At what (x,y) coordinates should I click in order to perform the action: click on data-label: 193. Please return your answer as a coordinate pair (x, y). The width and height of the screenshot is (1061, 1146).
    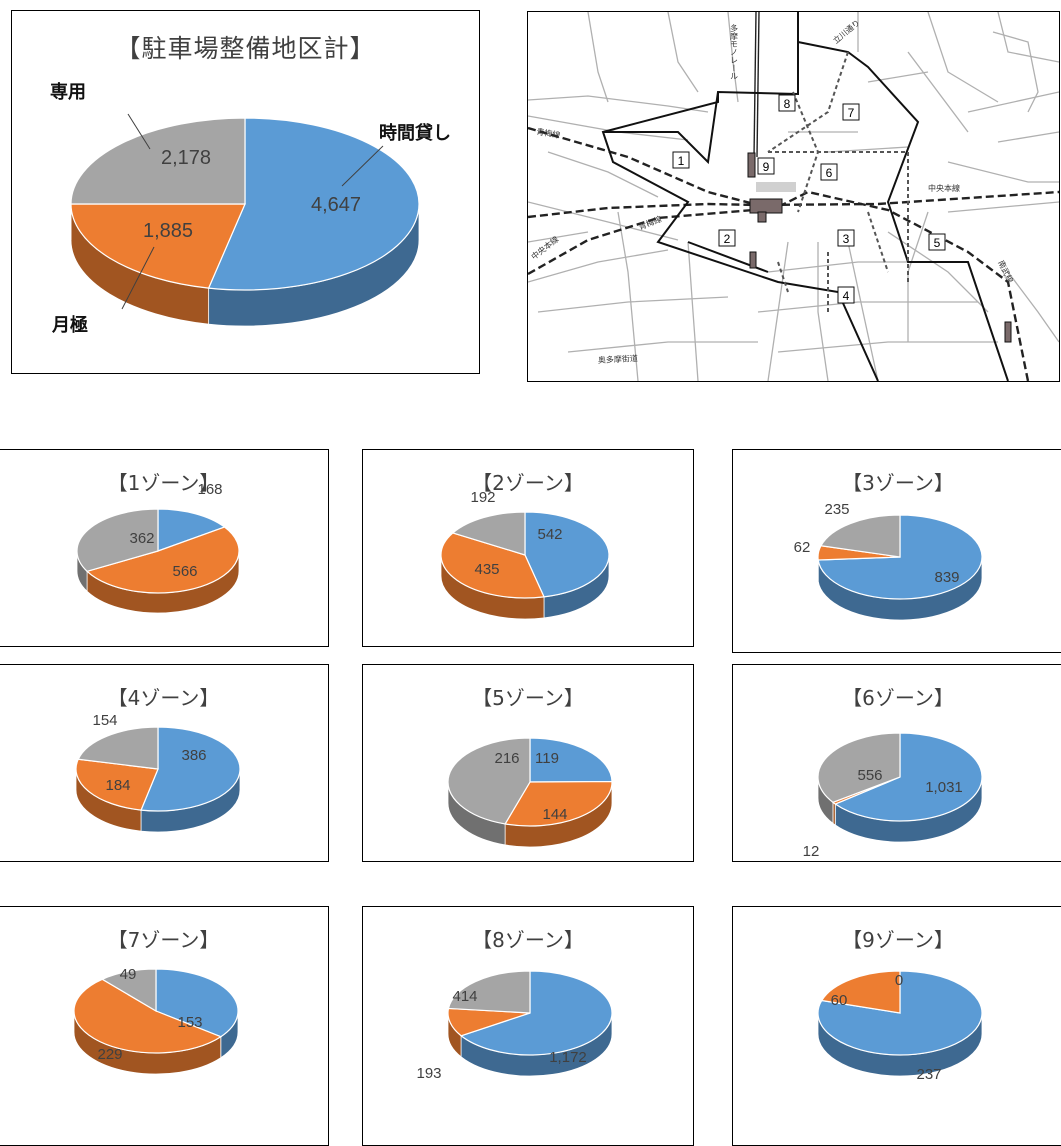
    Looking at the image, I should click on (428, 1073).